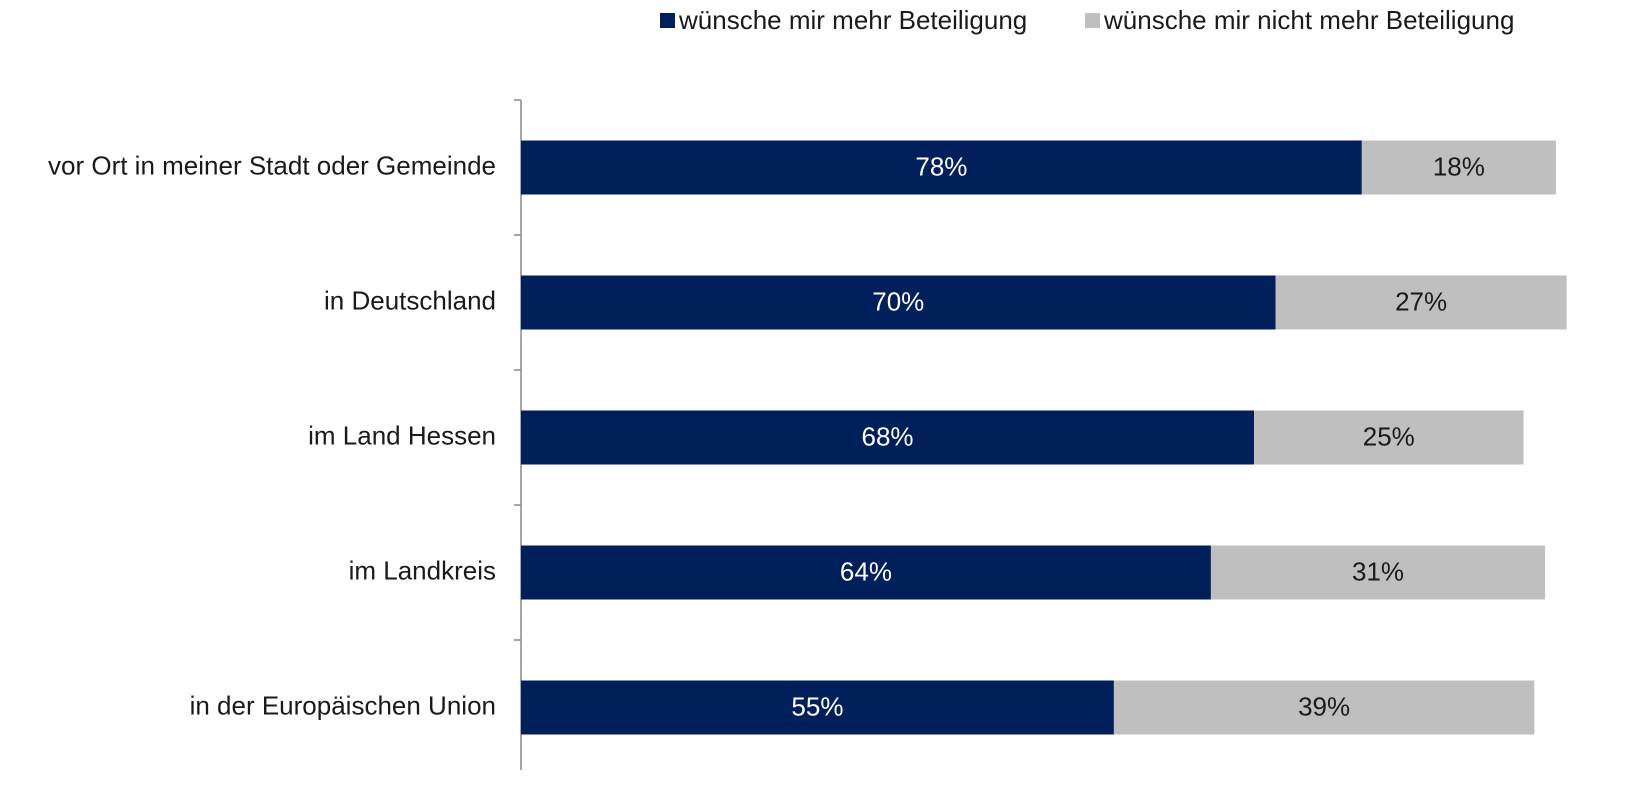  Describe the element at coordinates (402, 435) in the screenshot. I see `category-label: im Land Hessen` at that location.